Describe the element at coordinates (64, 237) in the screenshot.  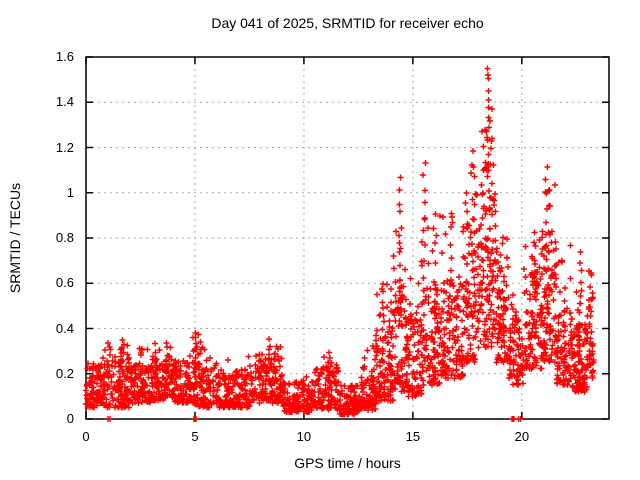
I see `y-tick-label: 0.8` at that location.